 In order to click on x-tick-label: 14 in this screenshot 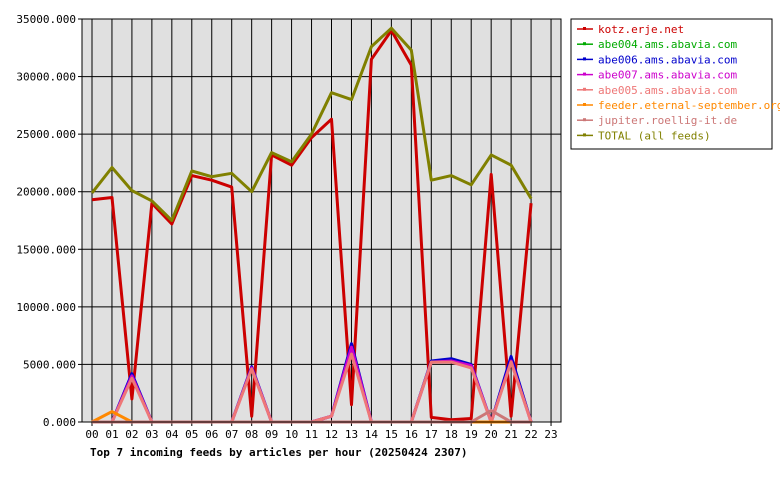, I will do `click(372, 434)`.